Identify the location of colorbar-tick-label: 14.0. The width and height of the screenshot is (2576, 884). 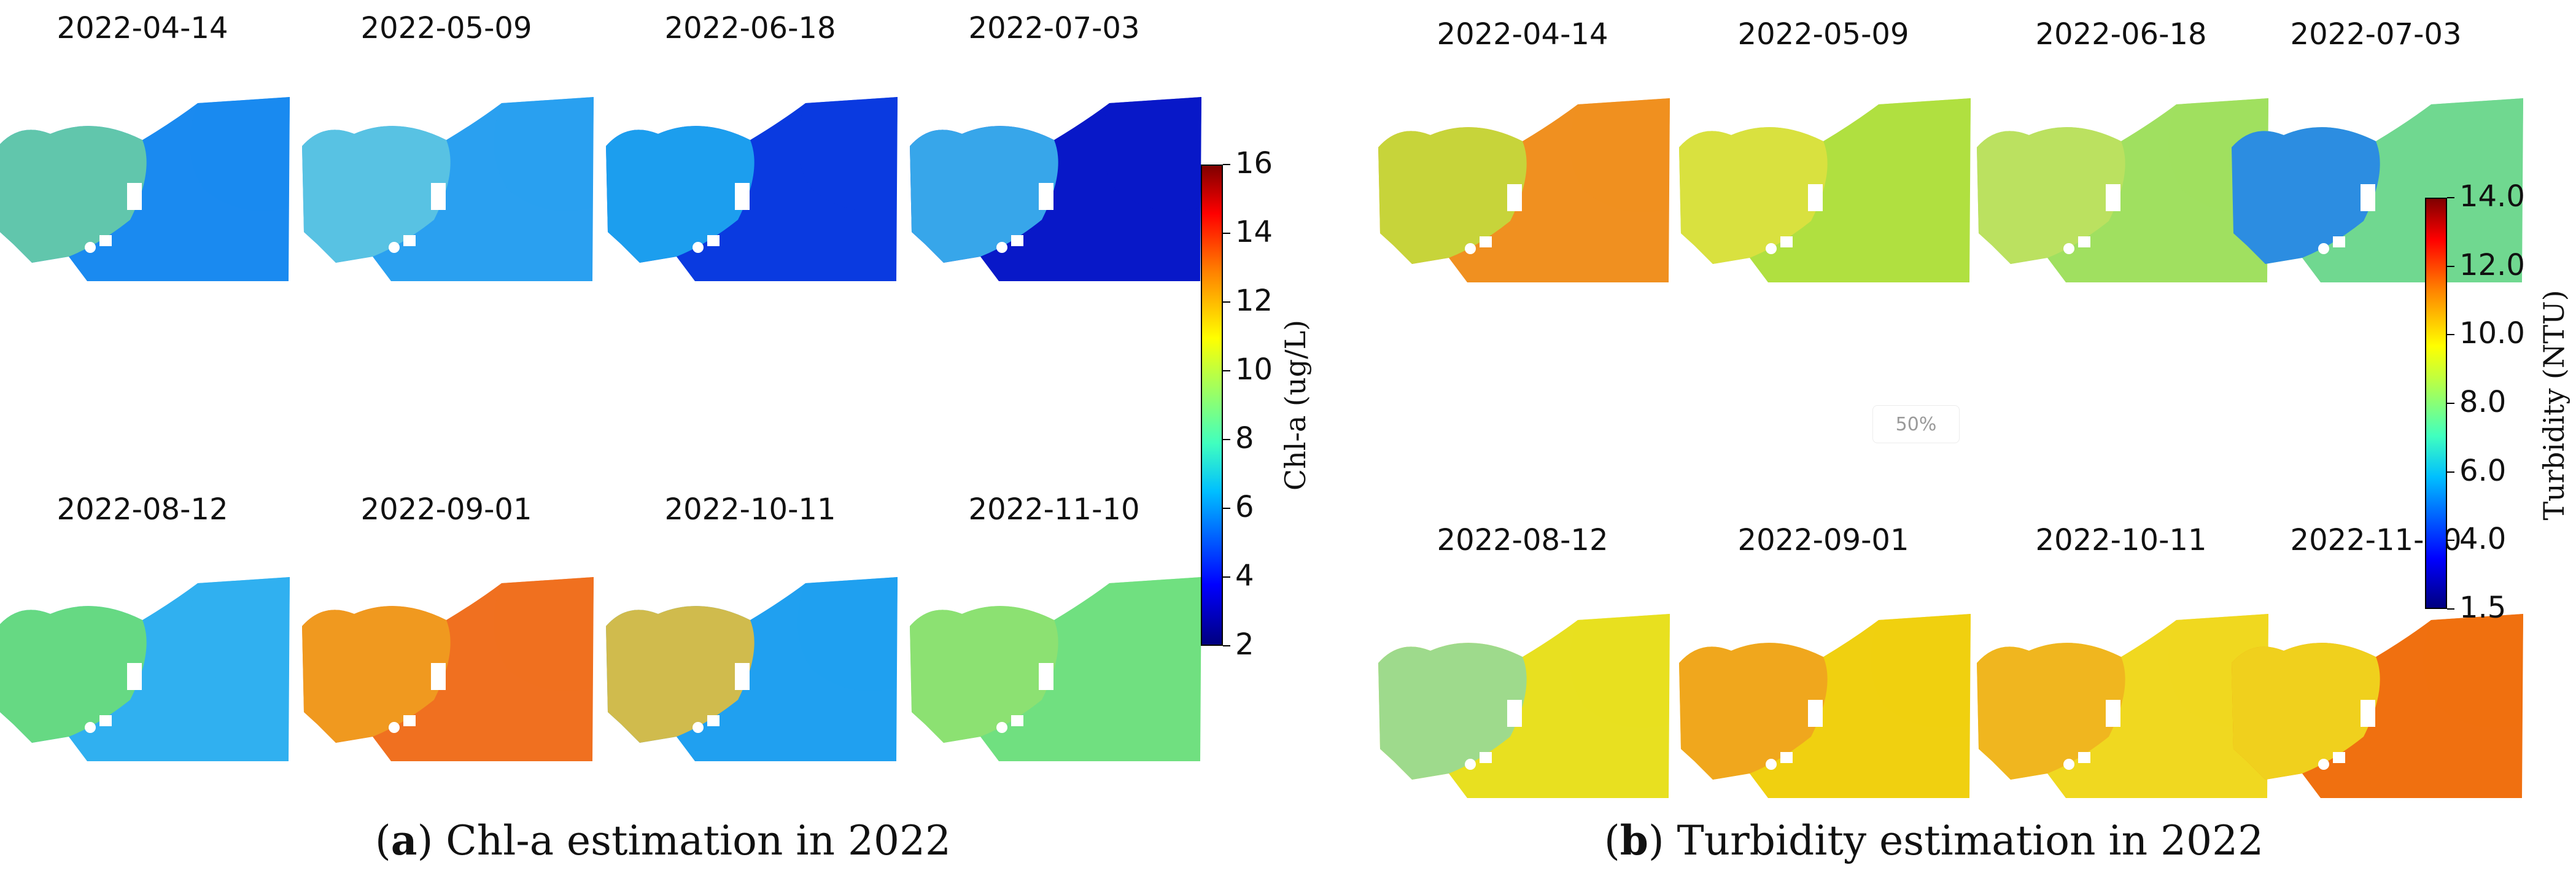
(2492, 197).